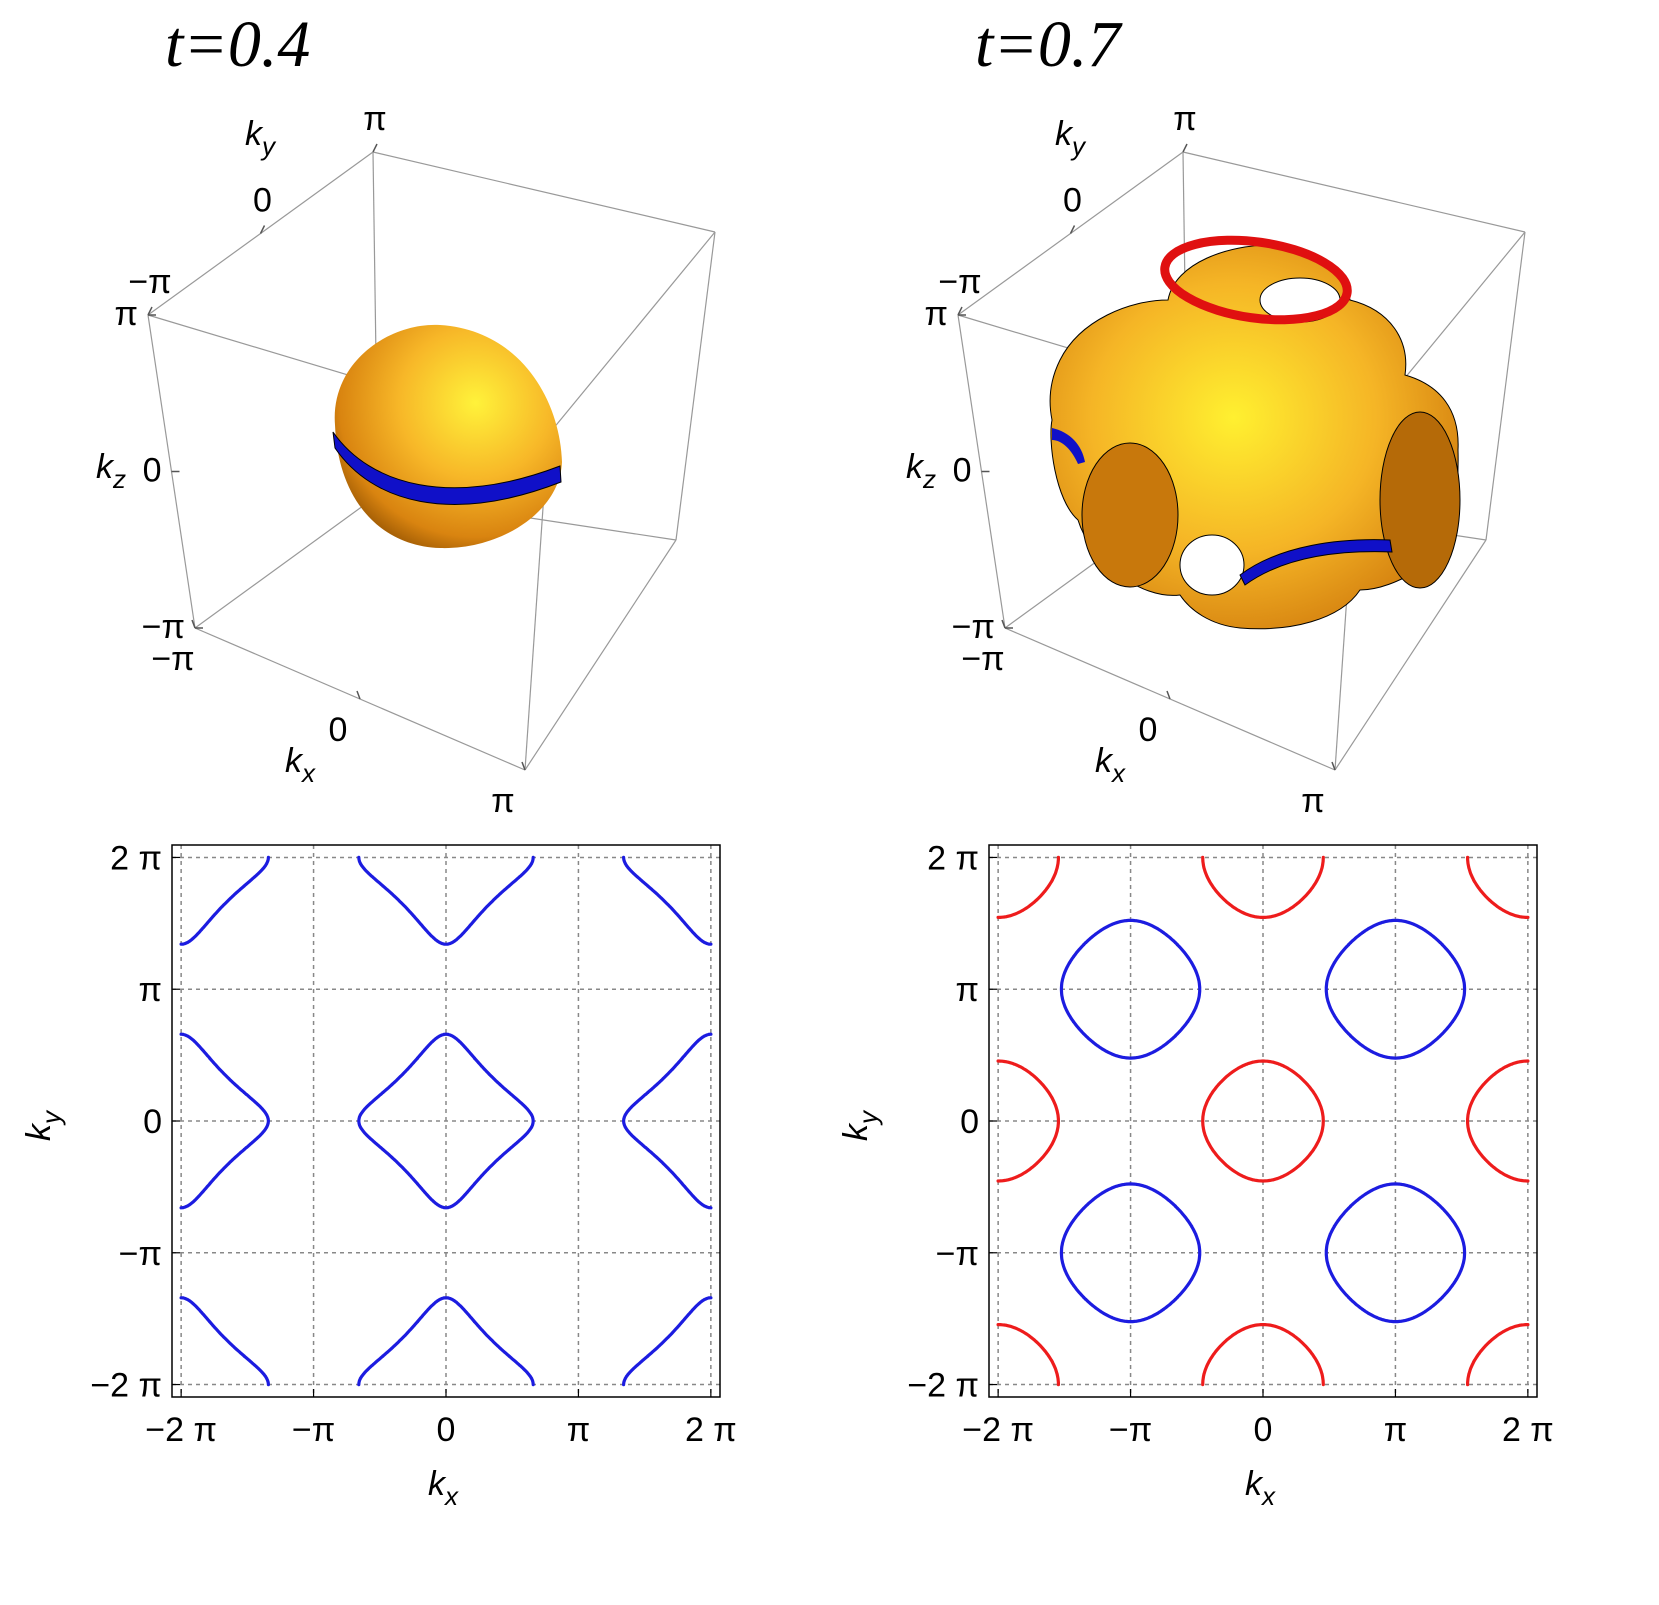 Image resolution: width=1659 pixels, height=1605 pixels. Describe the element at coordinates (1049, 44) in the screenshot. I see `panel-title: t=0.7` at that location.